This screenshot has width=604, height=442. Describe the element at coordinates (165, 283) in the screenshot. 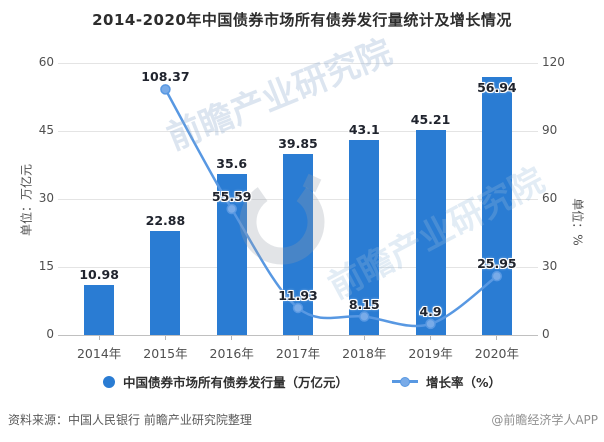

I see `bar-2015年` at that location.